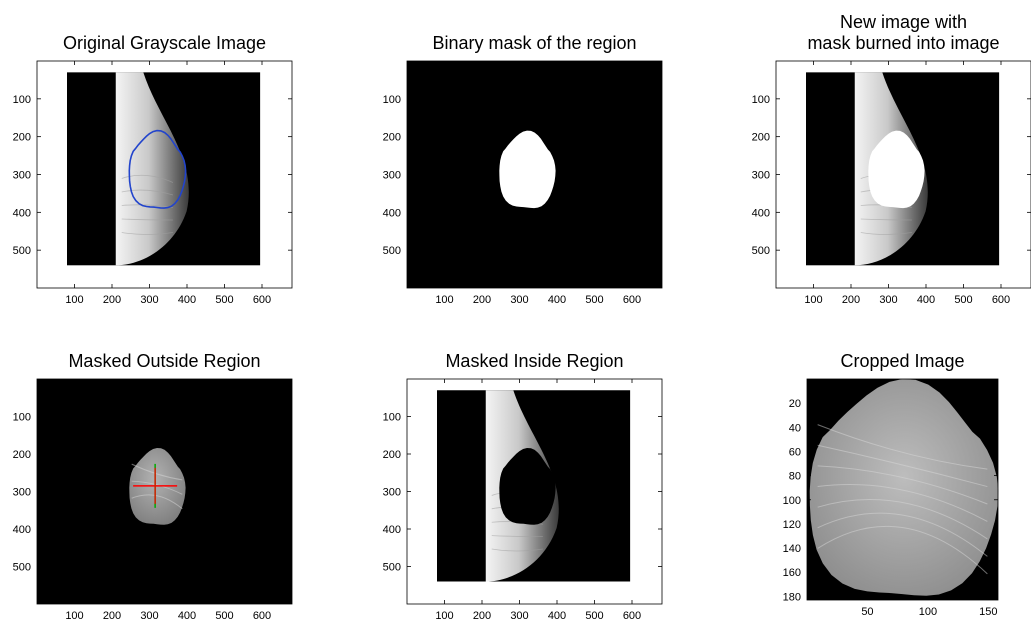  What do you see at coordinates (792, 525) in the screenshot?
I see `y-tick-label: 120` at bounding box center [792, 525].